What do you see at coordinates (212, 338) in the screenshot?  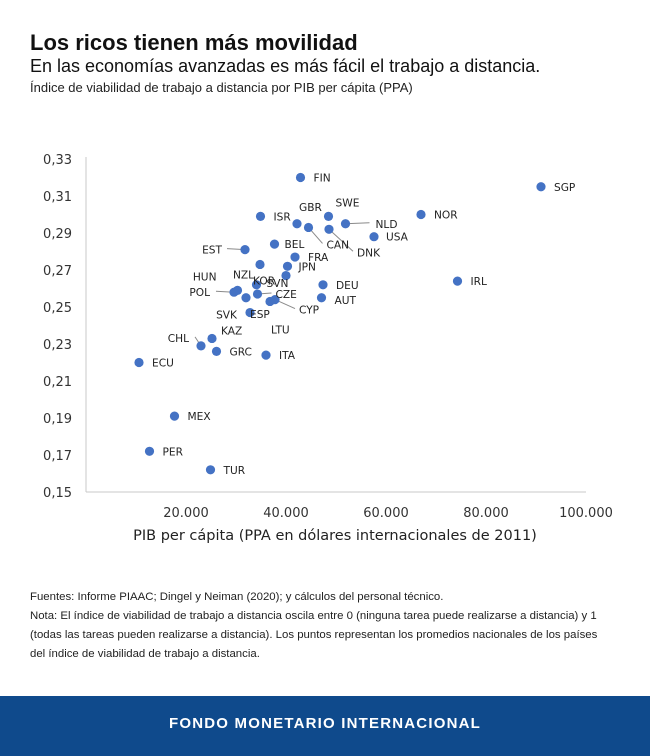 I see `point-kaz` at bounding box center [212, 338].